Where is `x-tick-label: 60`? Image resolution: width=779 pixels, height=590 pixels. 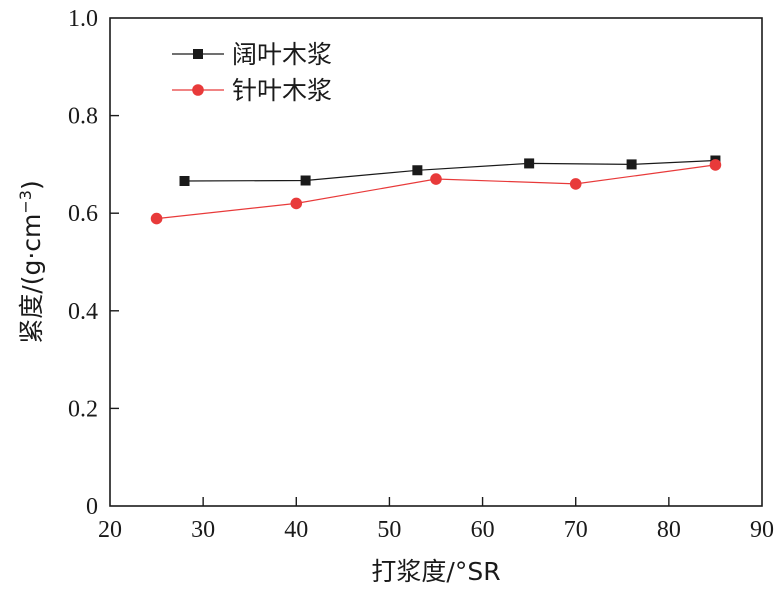
x-tick-label: 60 is located at coordinates (483, 530).